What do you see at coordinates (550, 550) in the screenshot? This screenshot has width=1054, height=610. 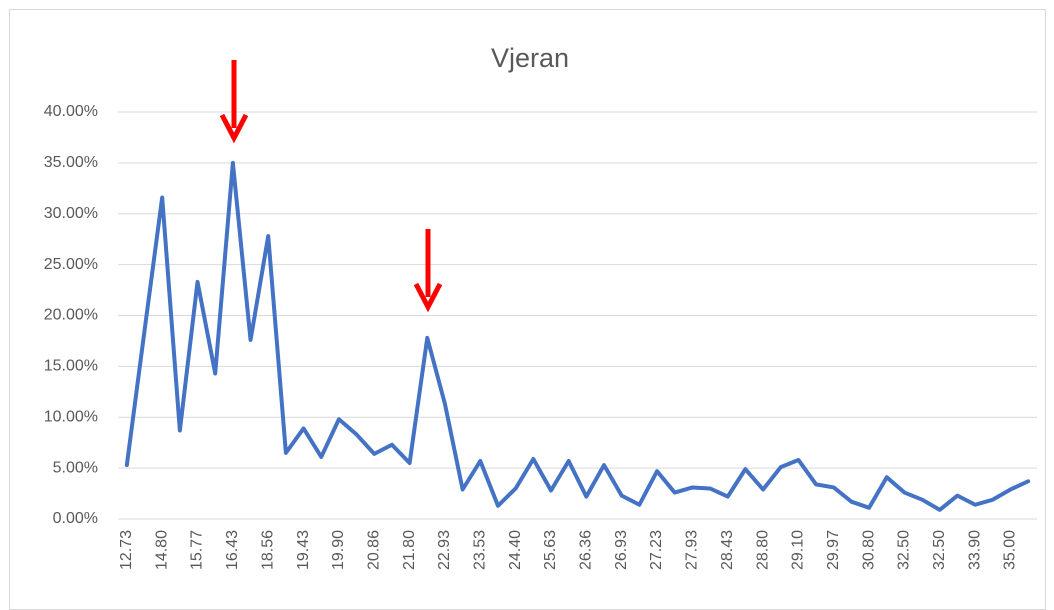 I see `x-tick-label: 25.63` at bounding box center [550, 550].